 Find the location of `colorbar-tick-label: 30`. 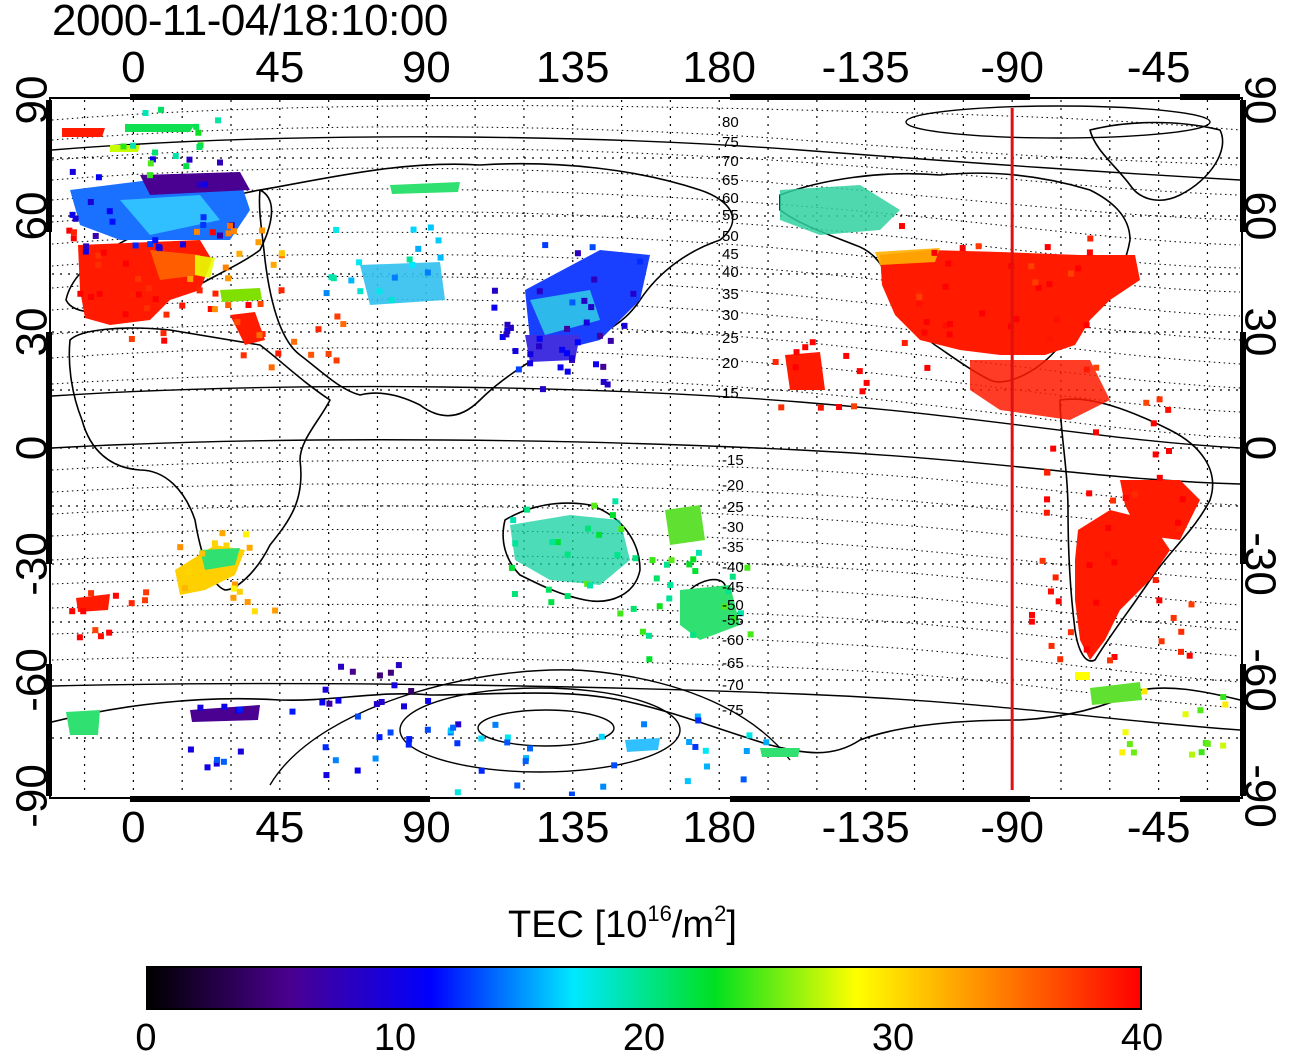

colorbar-tick-label: 30 is located at coordinates (893, 1038).